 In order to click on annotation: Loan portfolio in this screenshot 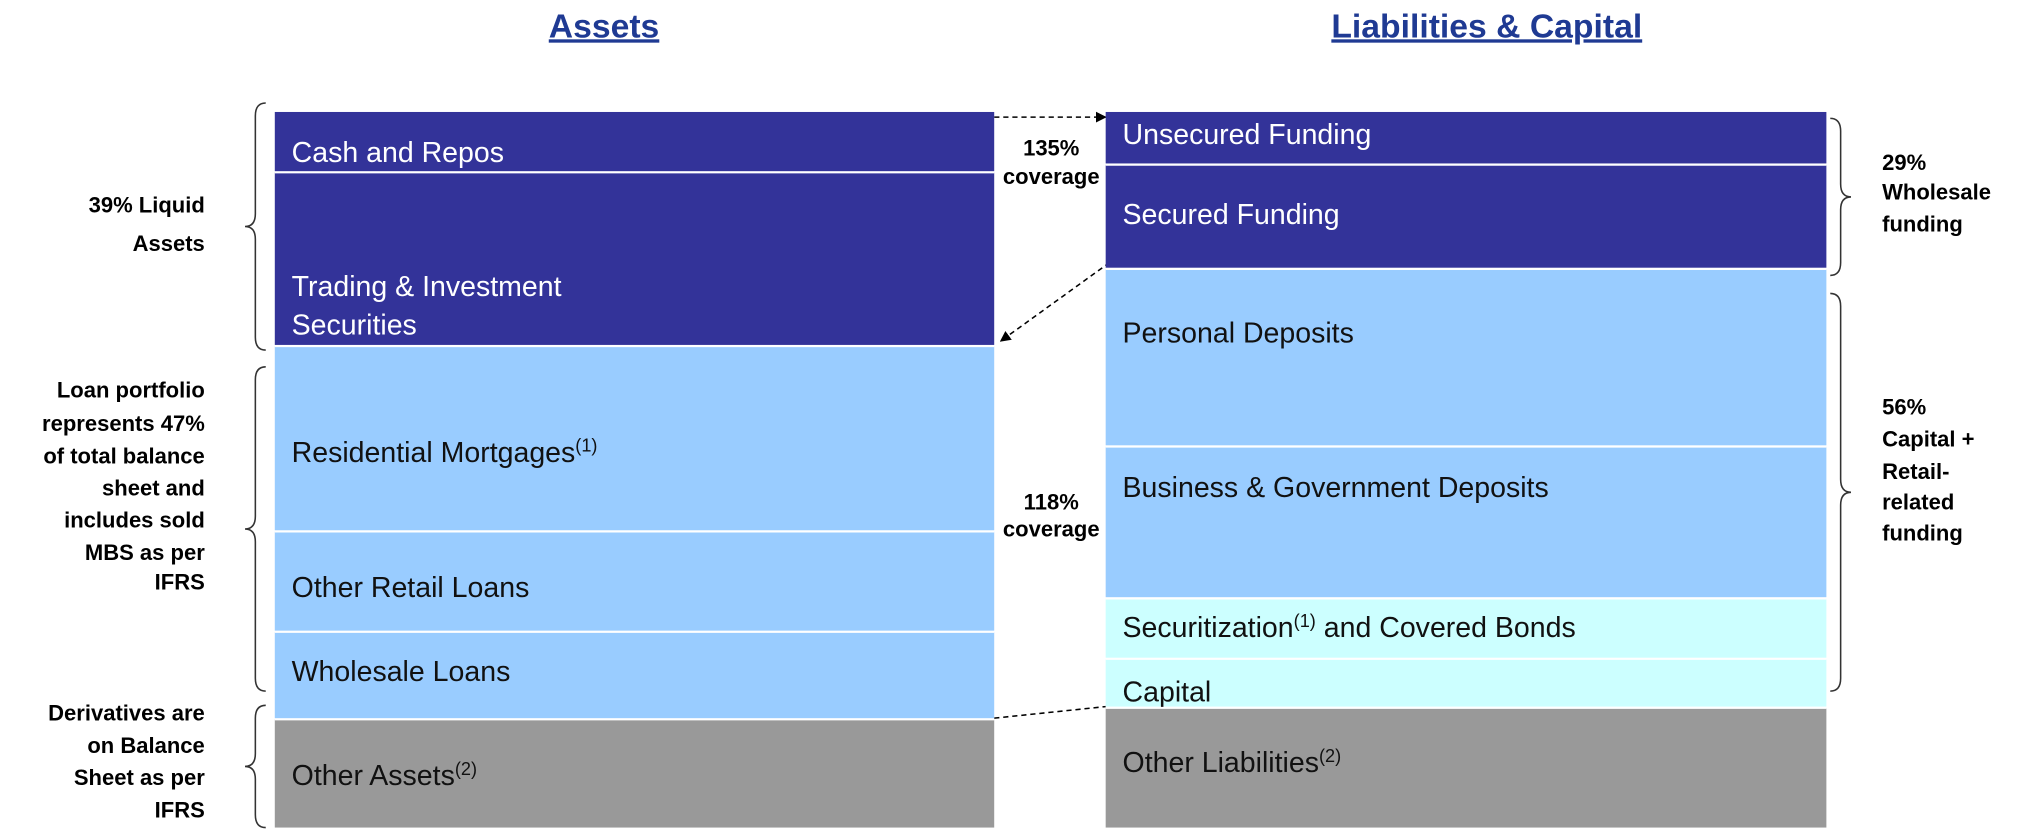, I will do `click(131, 390)`.